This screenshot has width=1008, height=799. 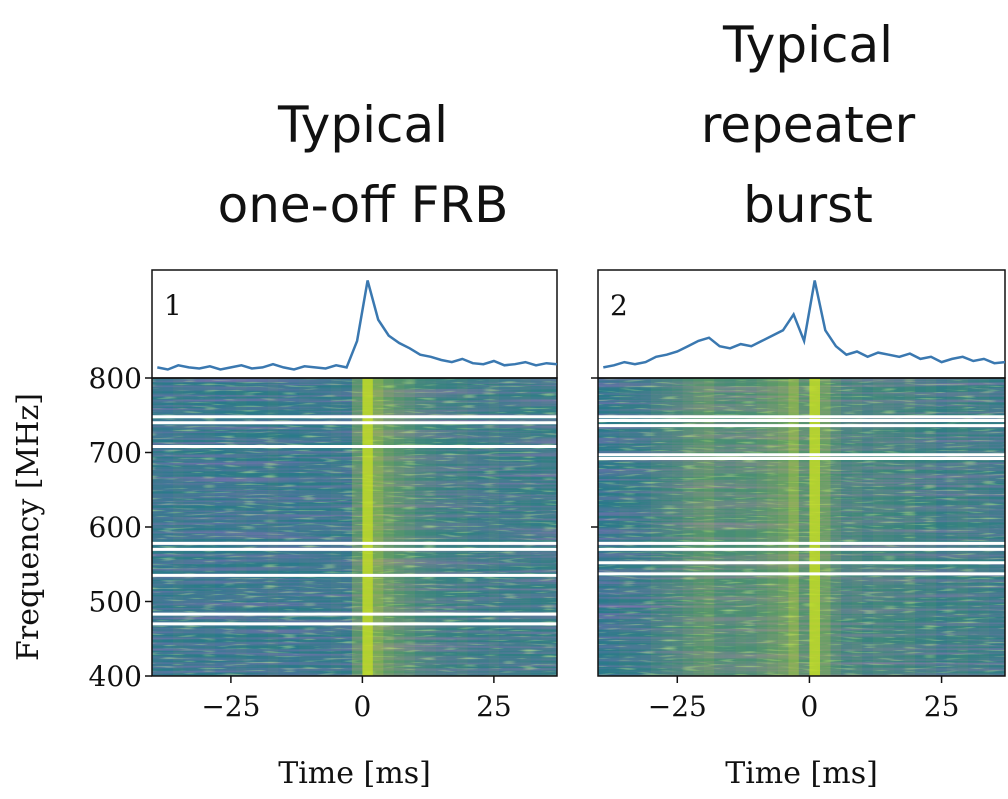 I want to click on panel-label: 2, so click(x=619, y=305).